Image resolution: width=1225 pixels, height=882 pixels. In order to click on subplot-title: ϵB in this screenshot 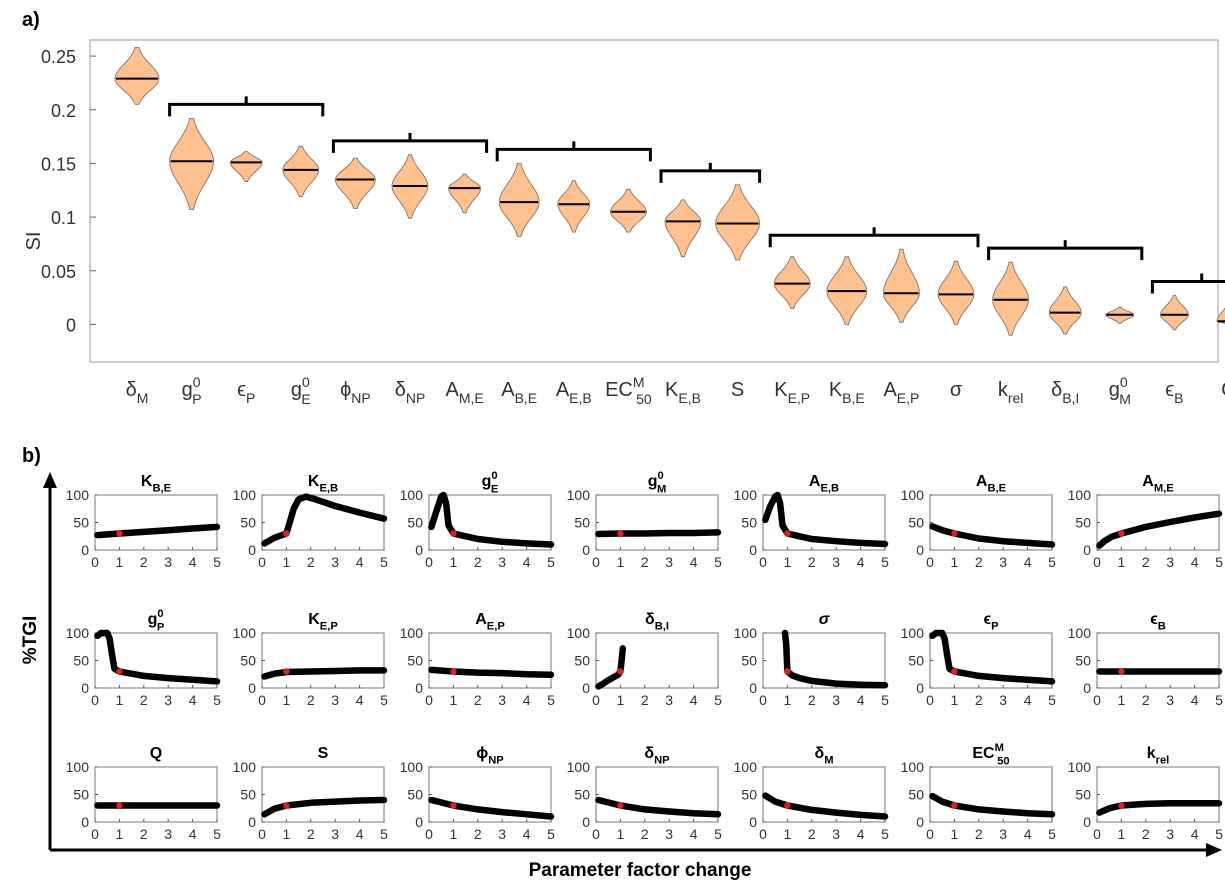, I will do `click(1158, 622)`.